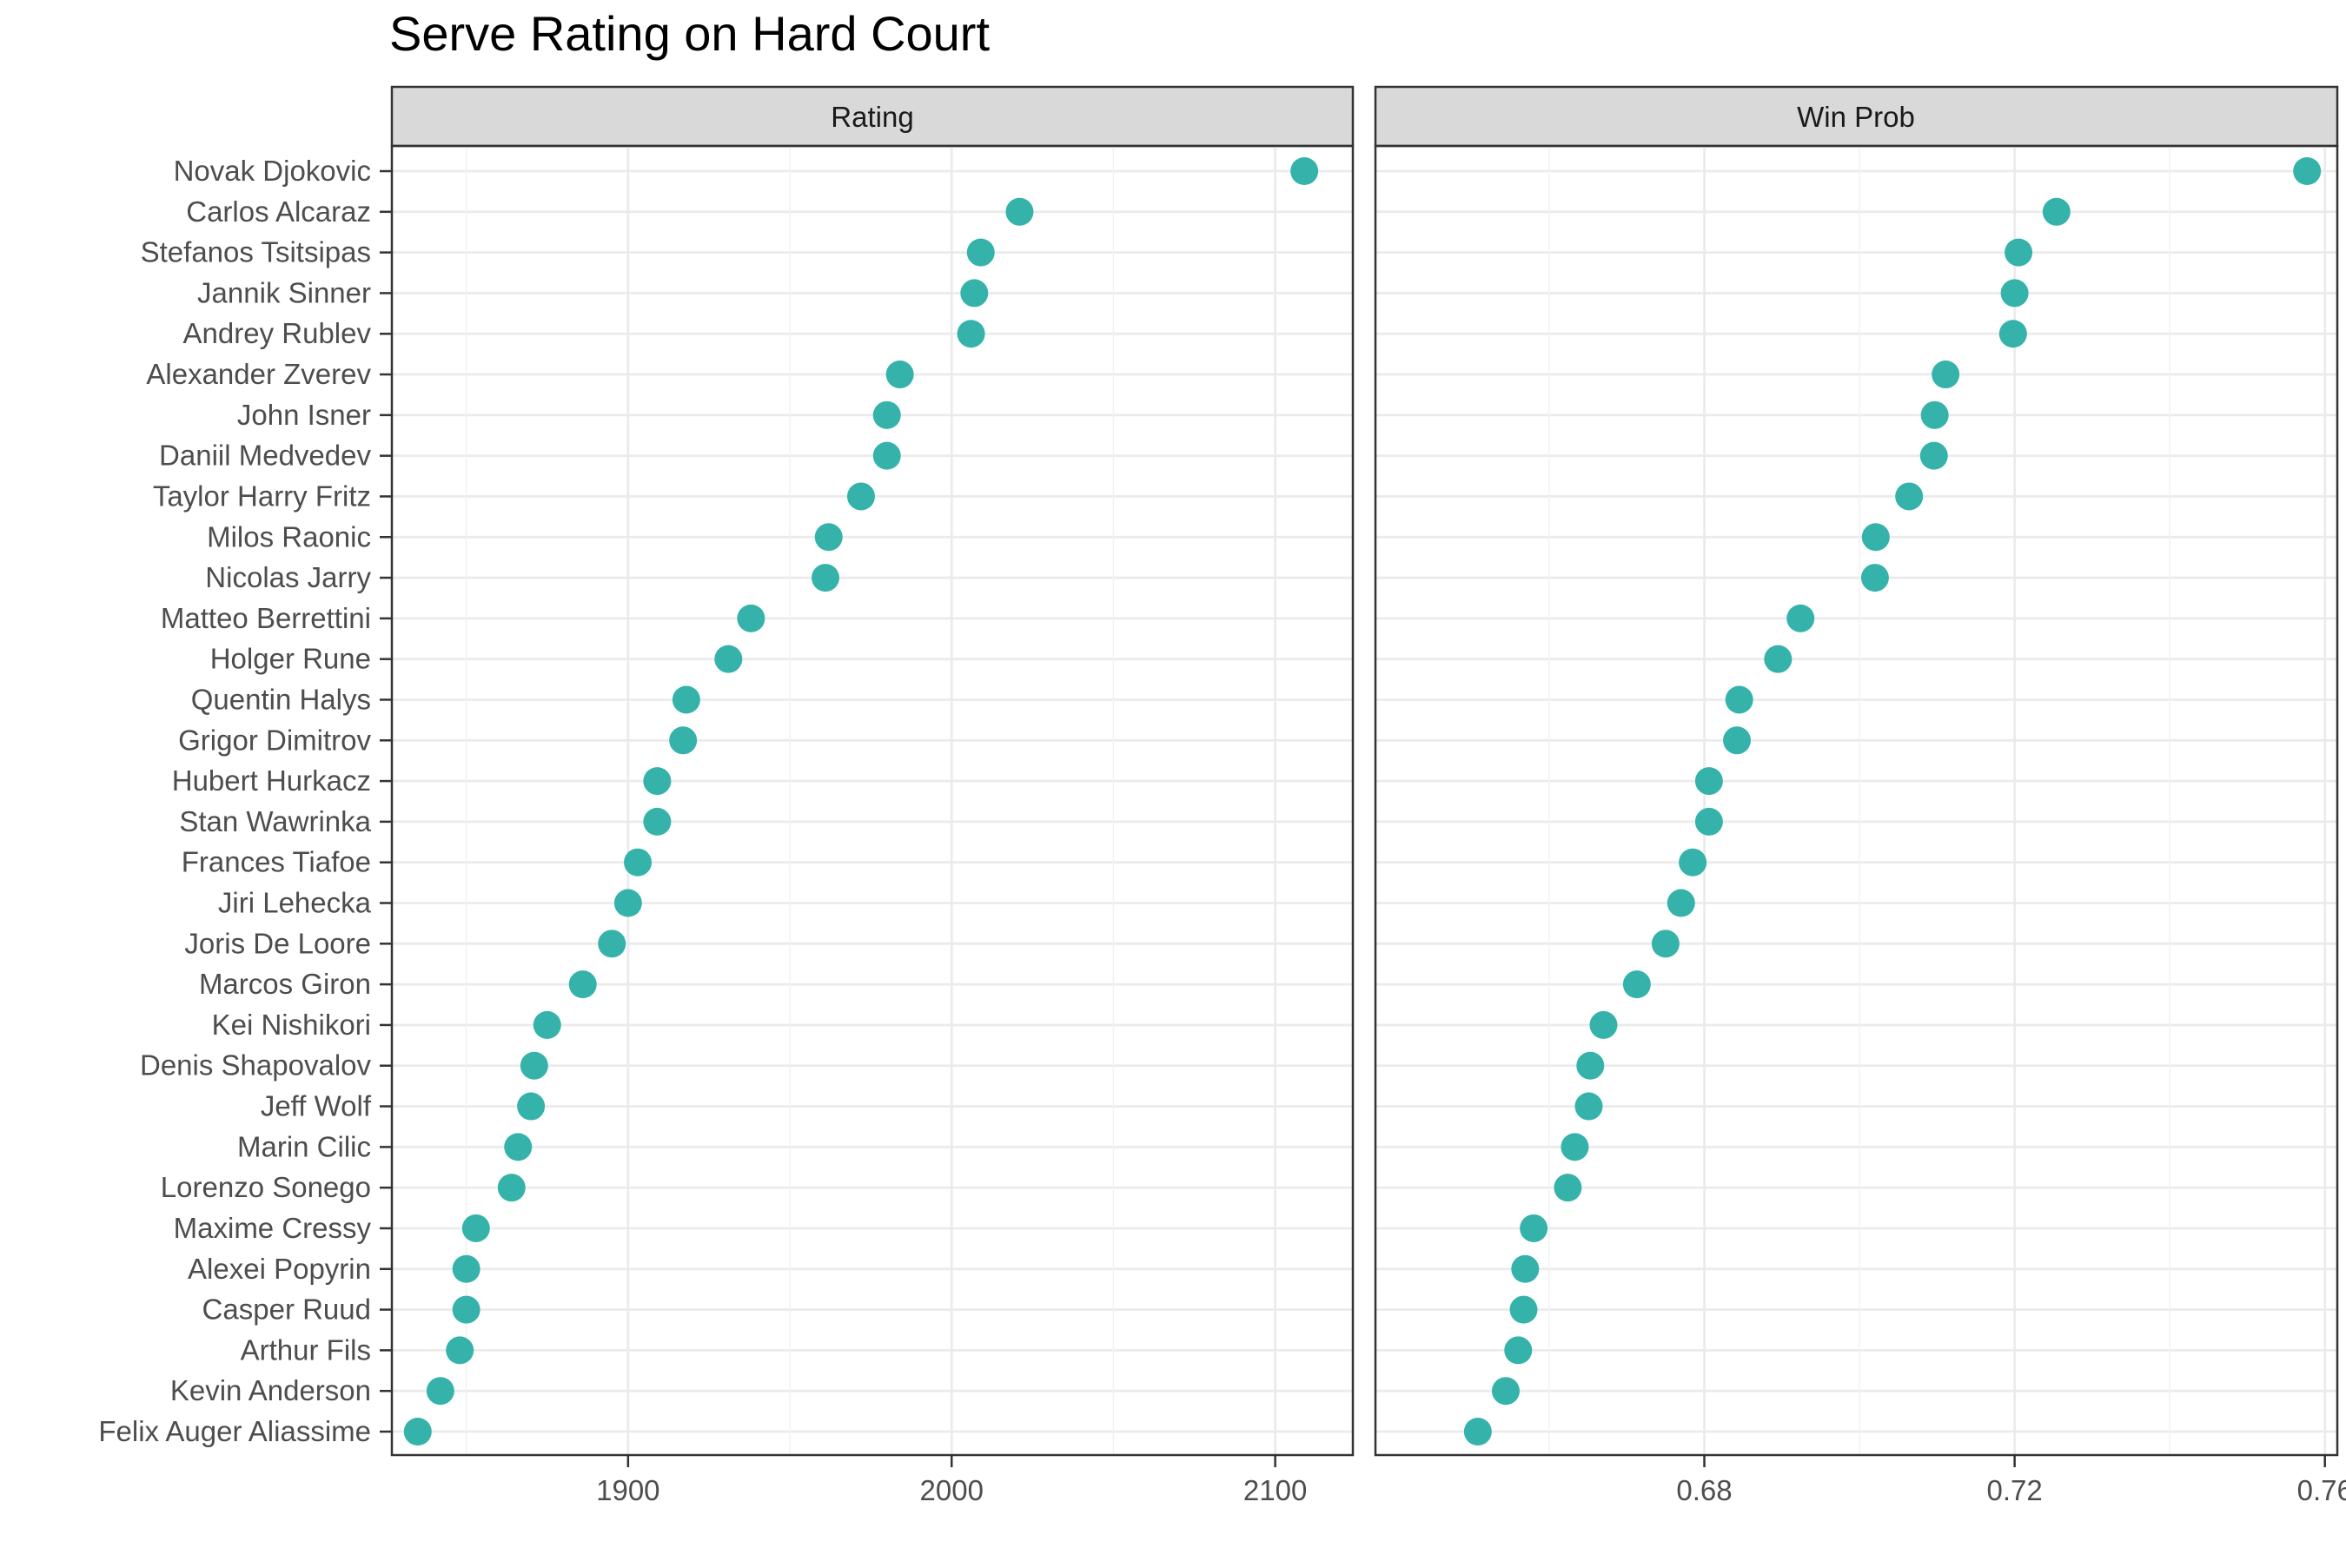 The height and width of the screenshot is (1568, 2346). I want to click on y-tick-label-denis-shapovalov: Denis Shapovalov, so click(256, 1065).